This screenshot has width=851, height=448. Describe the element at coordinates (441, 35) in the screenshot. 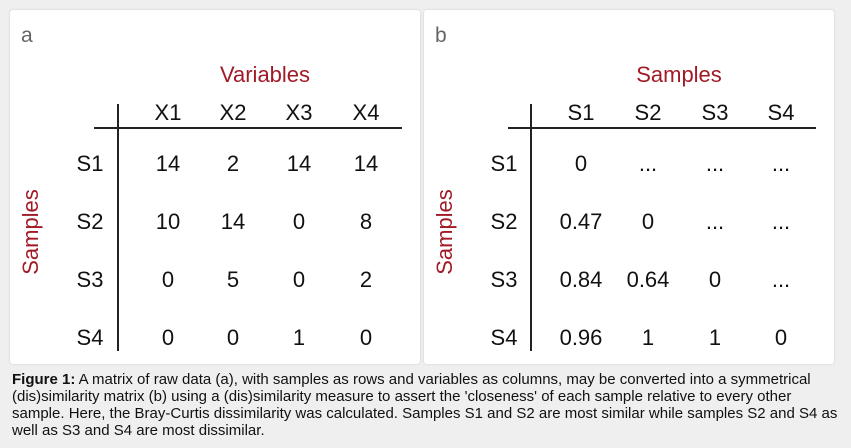

I see `panel-letter: b` at that location.